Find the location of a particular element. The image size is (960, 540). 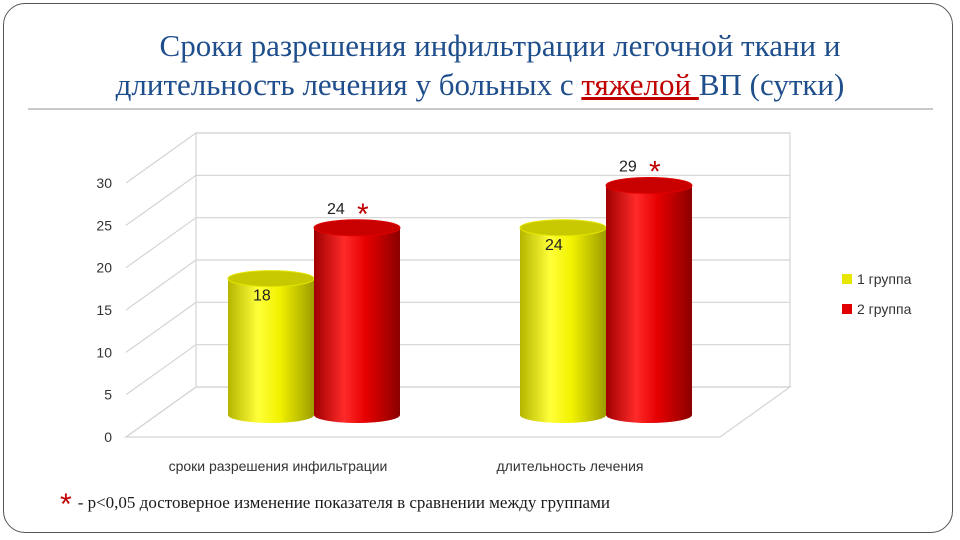

title-line-2-start: длительность лечения у больных с is located at coordinates (348, 84).